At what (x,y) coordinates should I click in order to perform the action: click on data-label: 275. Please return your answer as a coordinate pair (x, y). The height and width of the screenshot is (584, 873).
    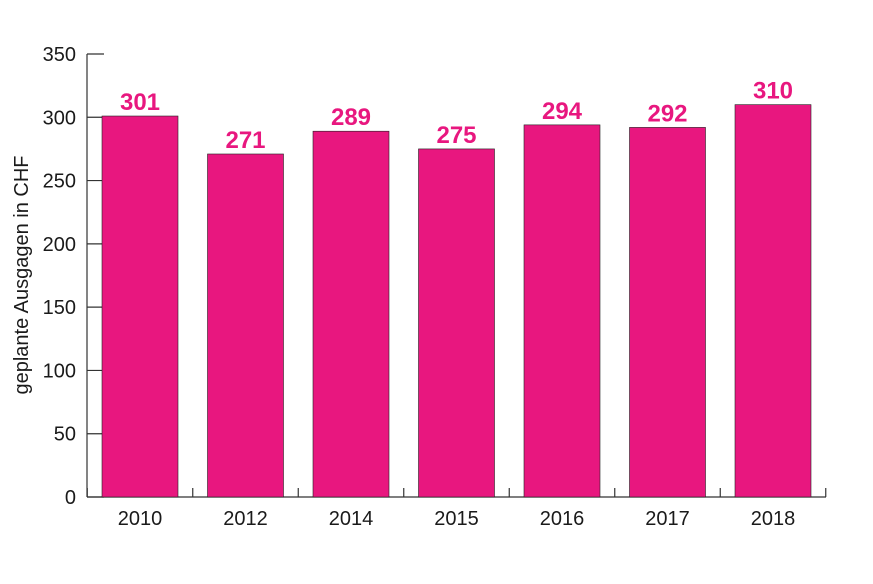
    Looking at the image, I should click on (456, 135).